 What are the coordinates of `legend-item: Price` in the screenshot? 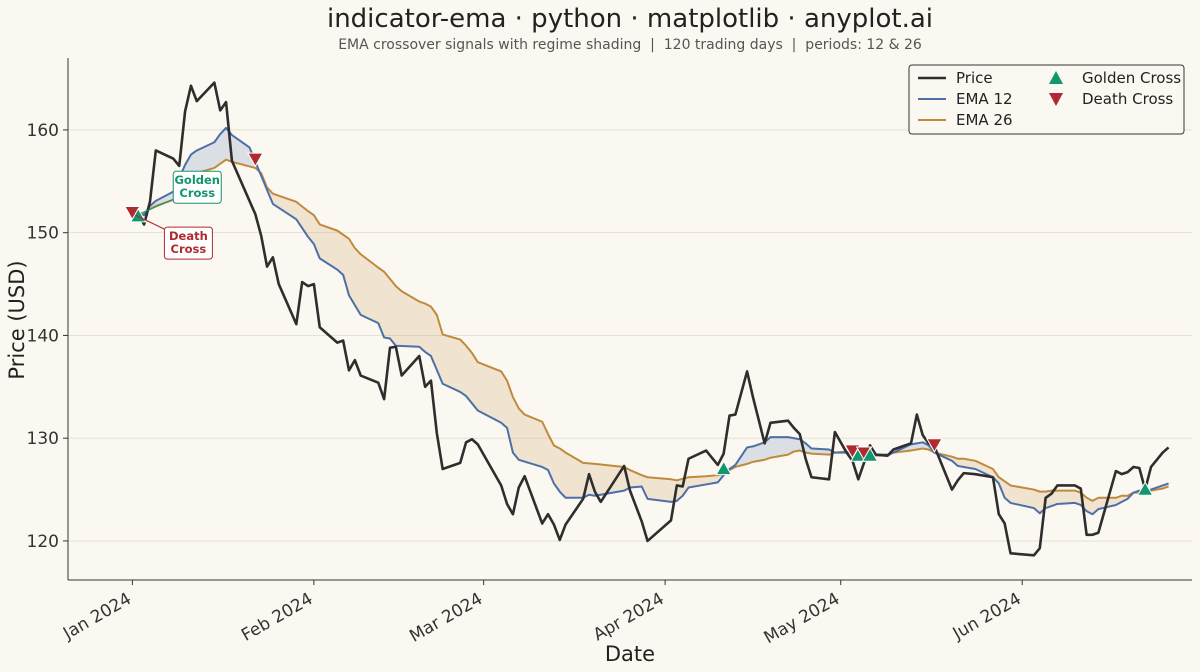 It's located at (955, 78).